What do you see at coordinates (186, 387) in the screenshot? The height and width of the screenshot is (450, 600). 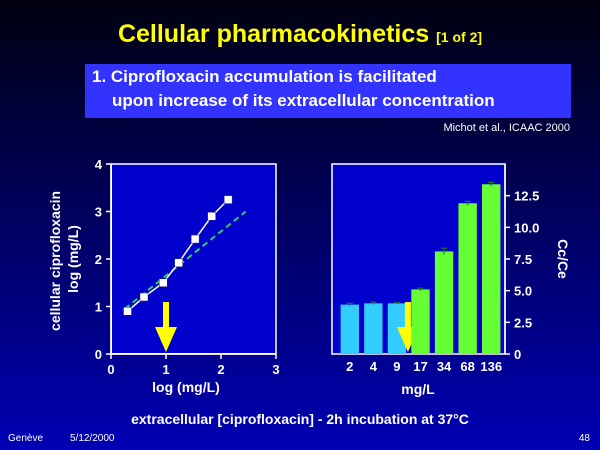 I see `line-chart-x-label: log (mg/L)` at bounding box center [186, 387].